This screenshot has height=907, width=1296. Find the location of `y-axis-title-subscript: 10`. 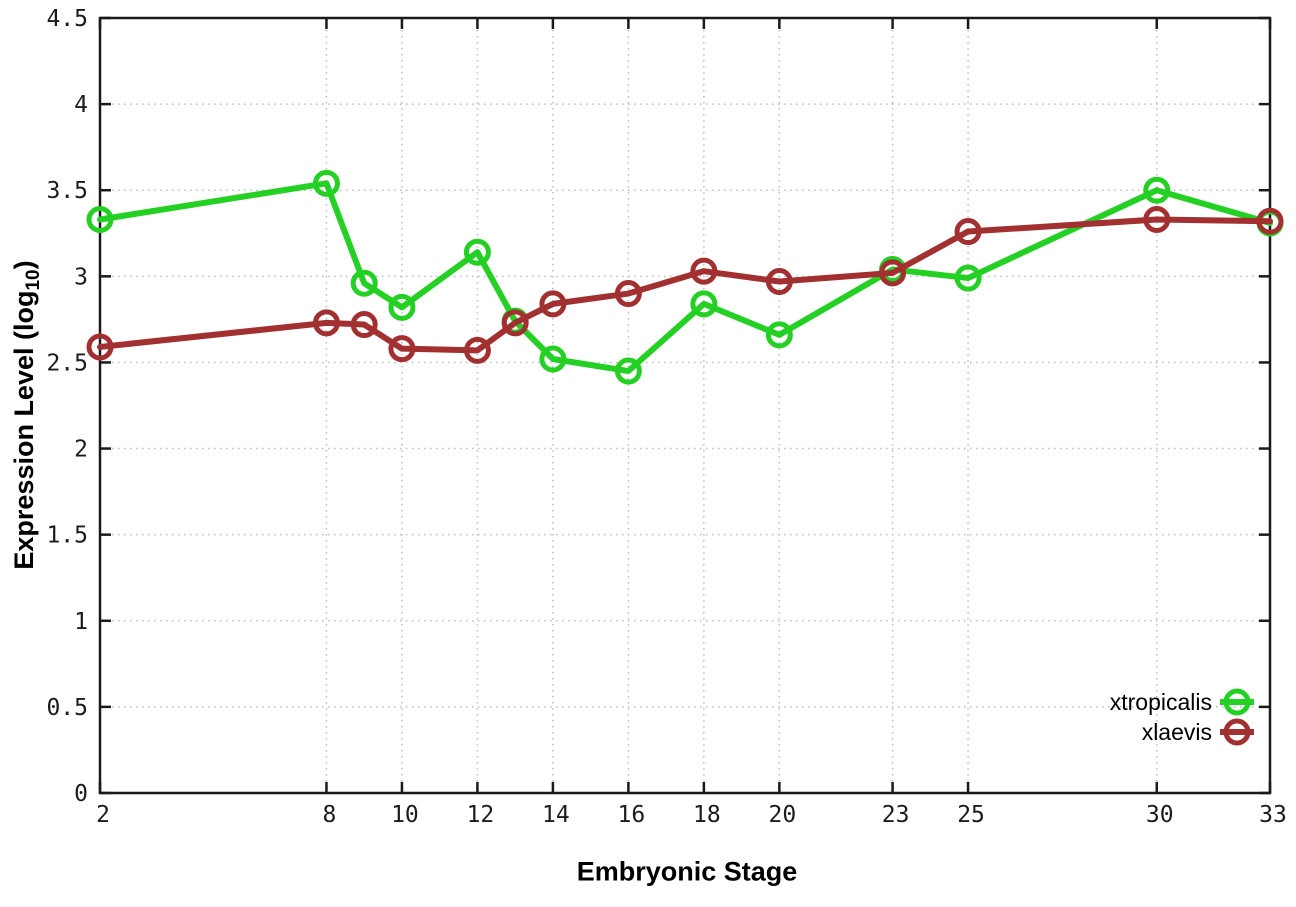

y-axis-title-subscript: 10 is located at coordinates (33, 280).